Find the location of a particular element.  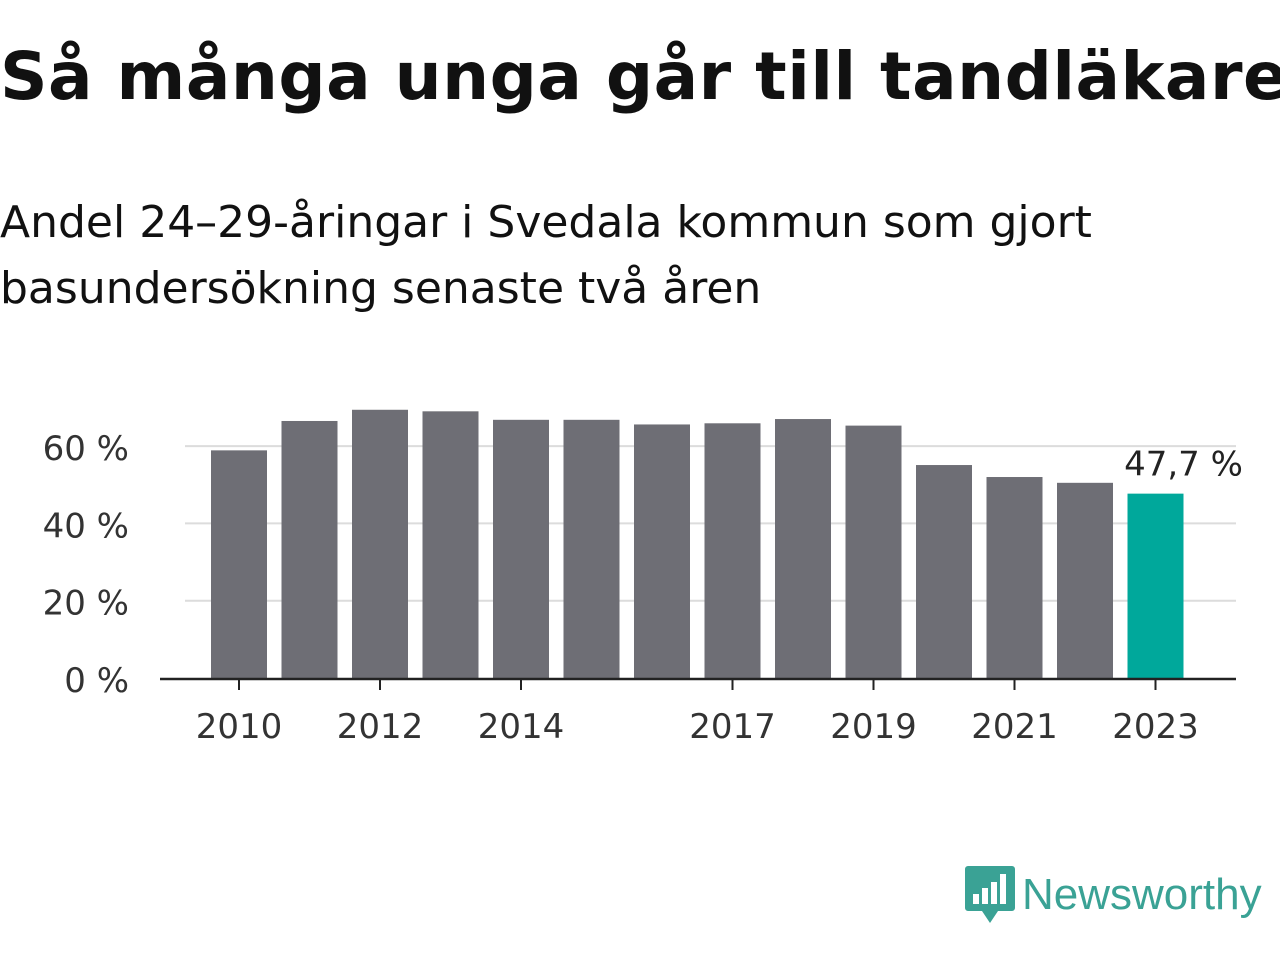

bar-2023 is located at coordinates (1155, 585).